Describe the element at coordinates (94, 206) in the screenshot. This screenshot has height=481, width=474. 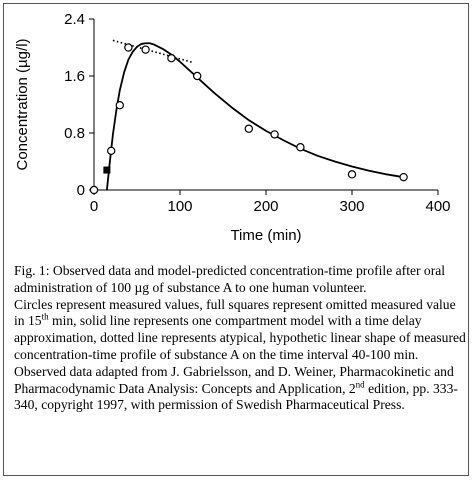
I see `x-tick-label: 0` at that location.